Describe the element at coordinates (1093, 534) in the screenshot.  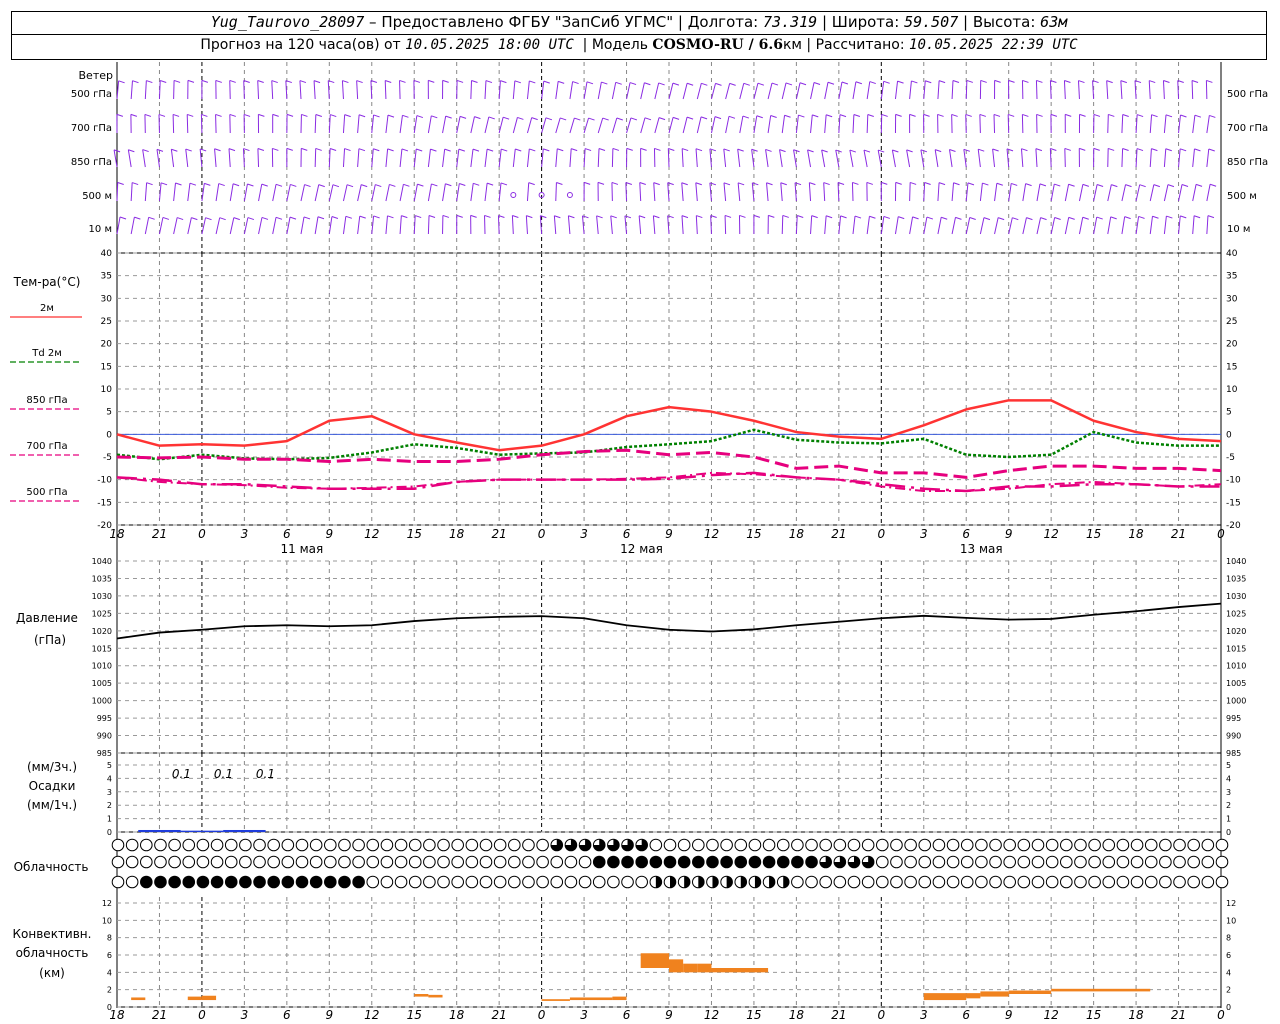
I see `time-tick-label: 15` at that location.